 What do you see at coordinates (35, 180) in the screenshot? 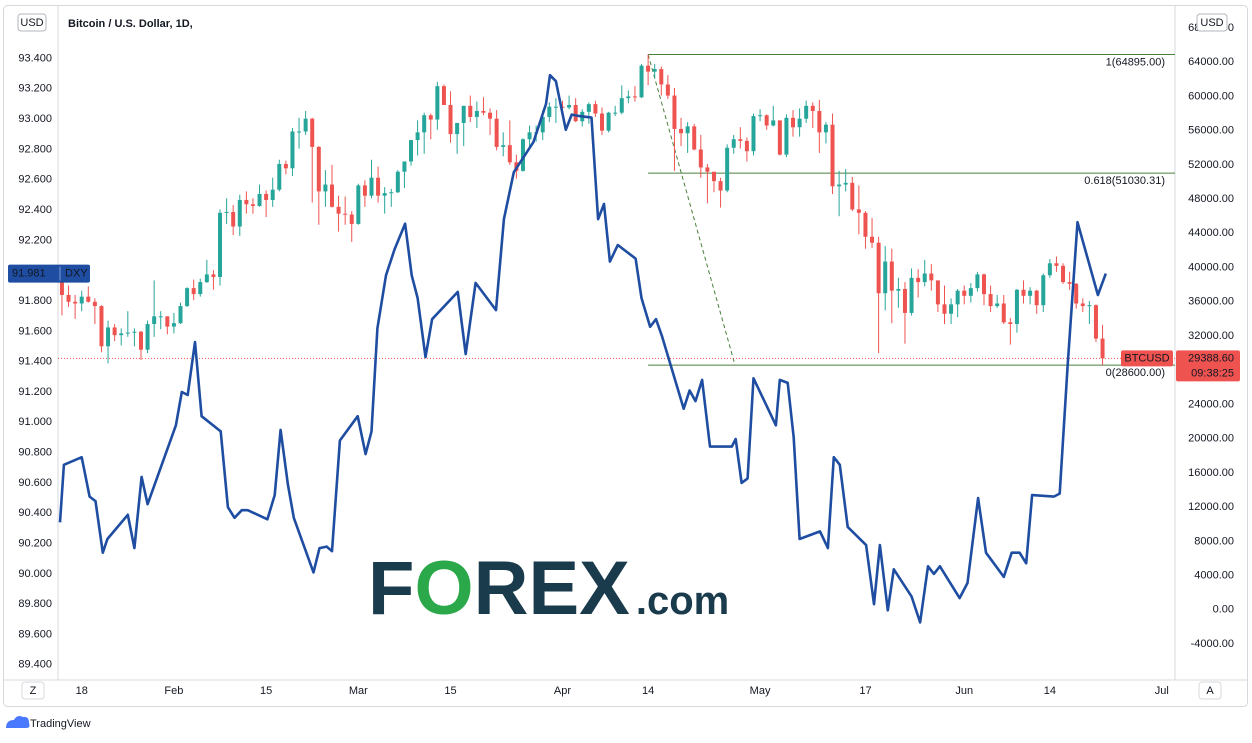
I see `y-tick-label: 92.600` at bounding box center [35, 180].